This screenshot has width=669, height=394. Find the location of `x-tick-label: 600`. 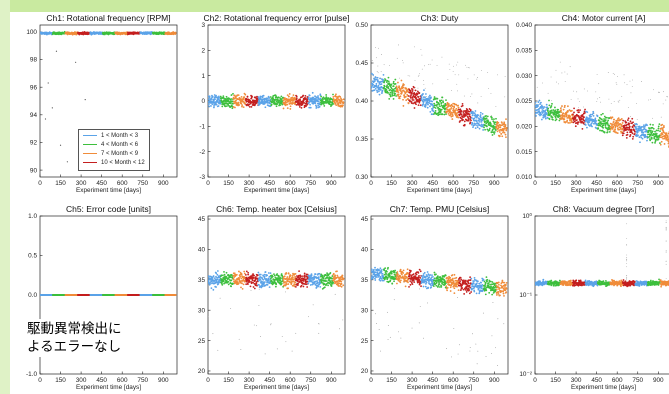

x-tick-label: 600 is located at coordinates (122, 183).